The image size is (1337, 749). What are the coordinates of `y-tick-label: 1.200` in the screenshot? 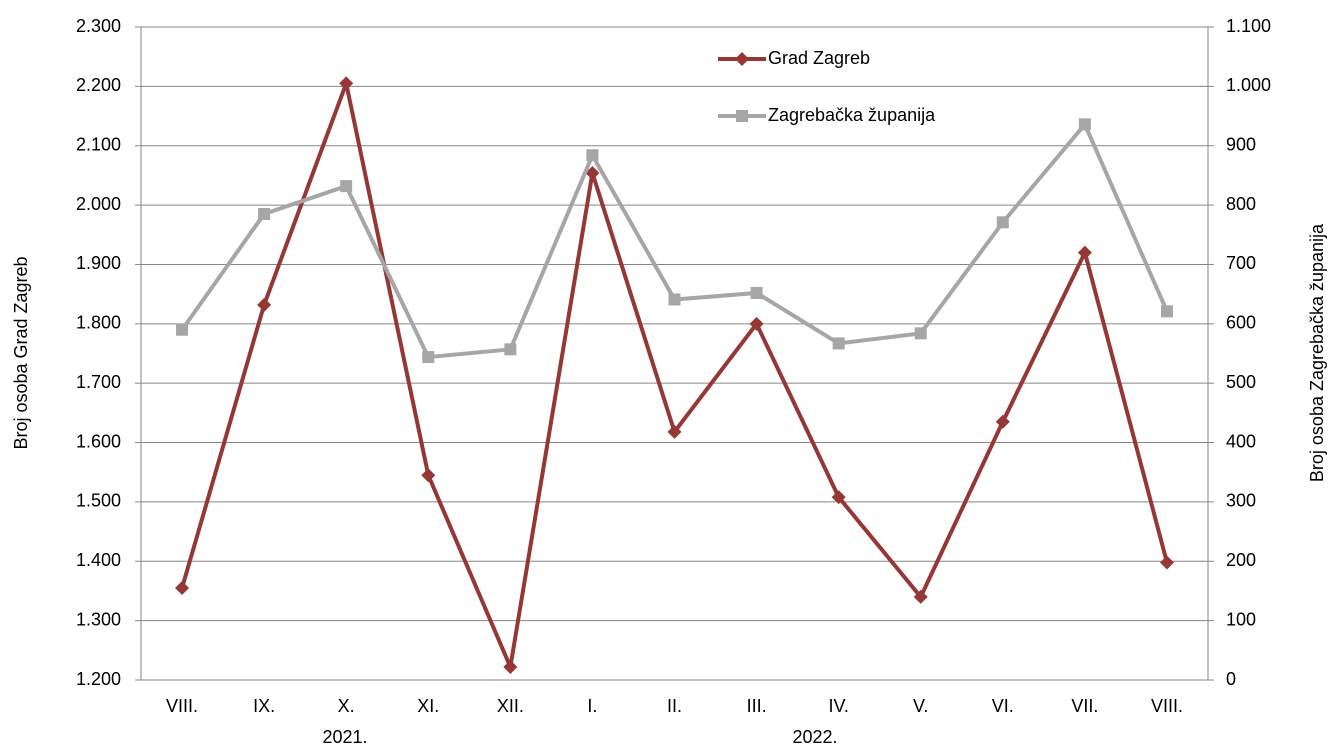 It's located at (98, 679).